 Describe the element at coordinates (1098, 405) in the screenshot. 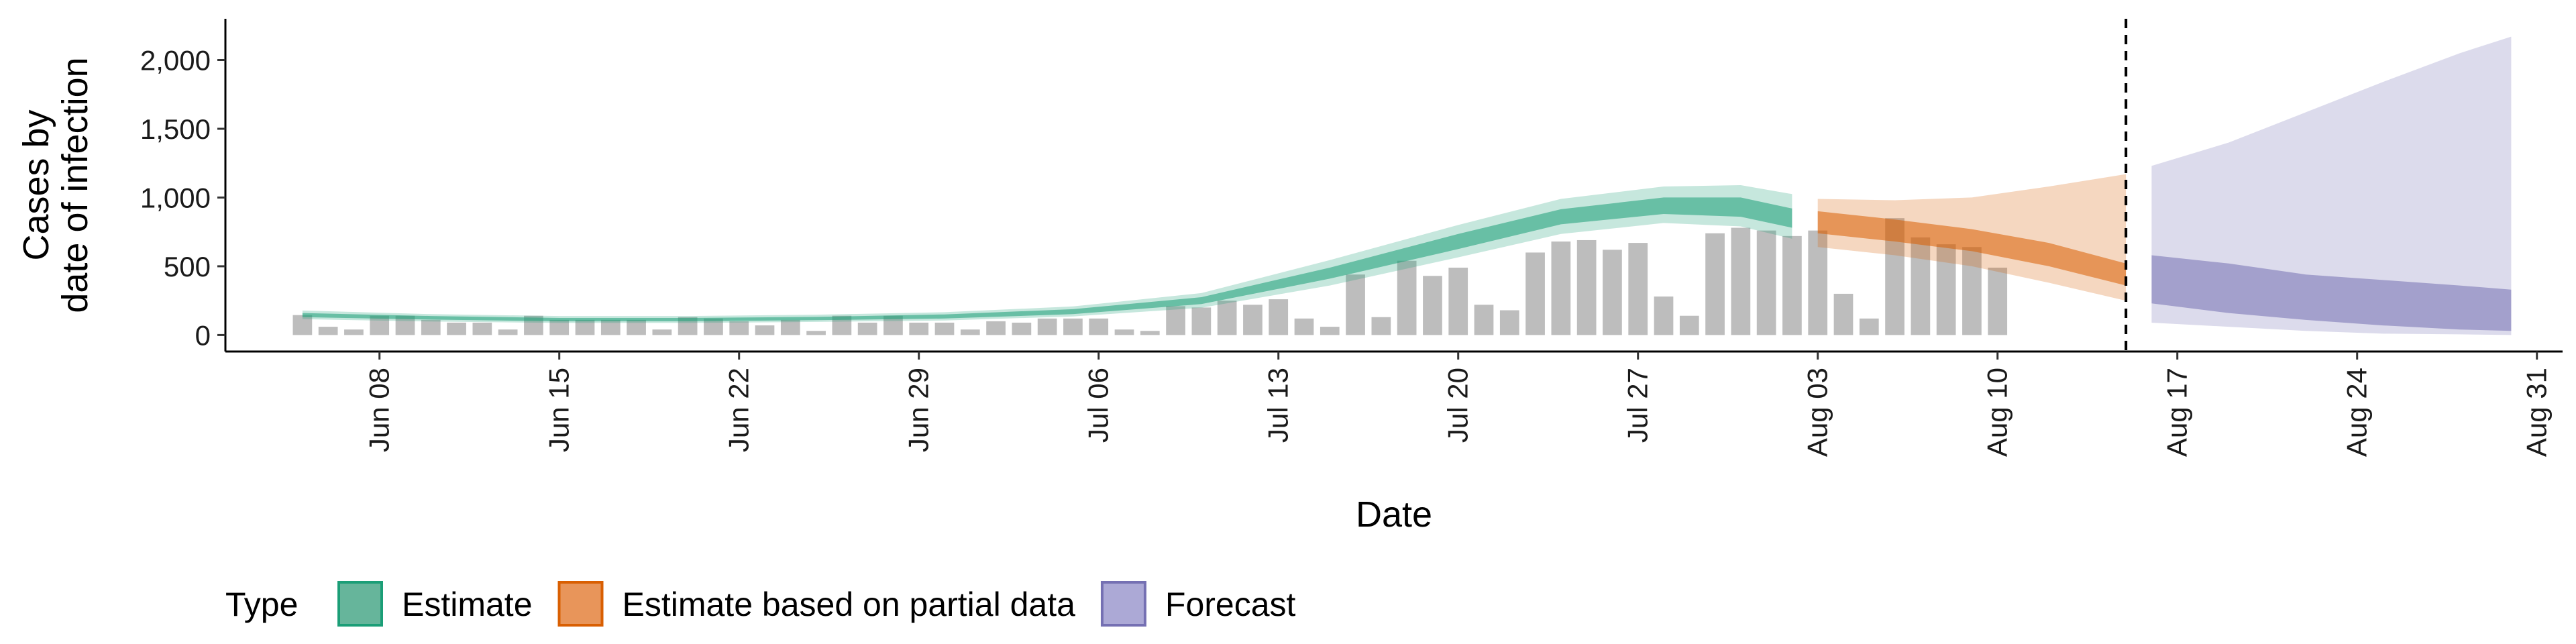

I see `x-tick-label: Jul 06` at that location.